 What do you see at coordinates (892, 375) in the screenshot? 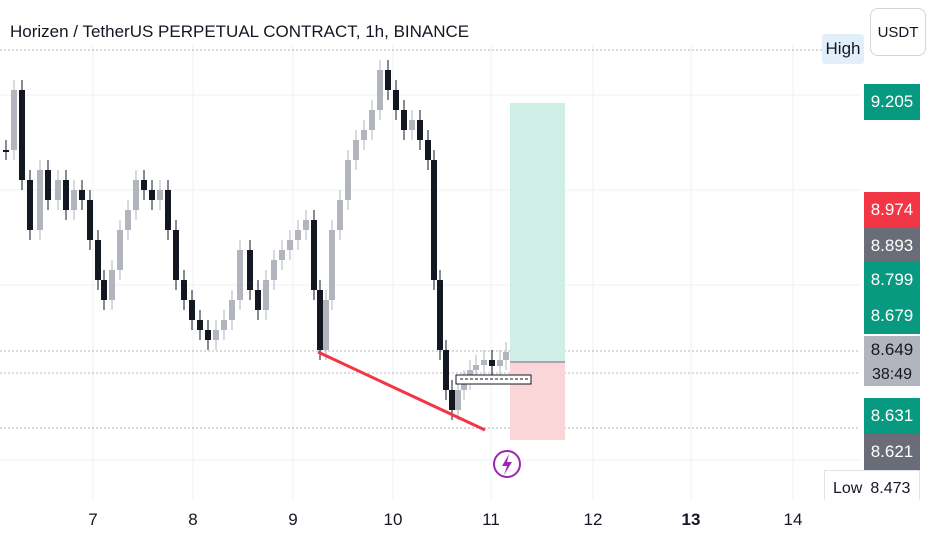
I see `countdown-tag: 38:49` at bounding box center [892, 375].